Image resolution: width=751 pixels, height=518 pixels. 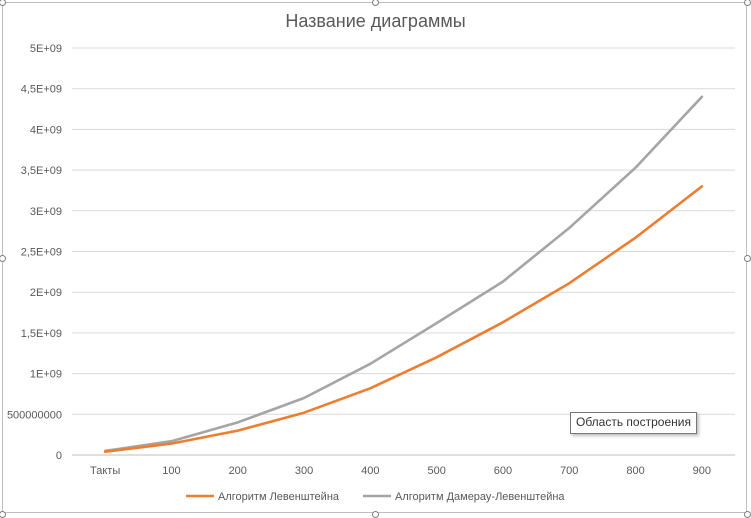 I want to click on x-tick-label: 800, so click(x=635, y=471).